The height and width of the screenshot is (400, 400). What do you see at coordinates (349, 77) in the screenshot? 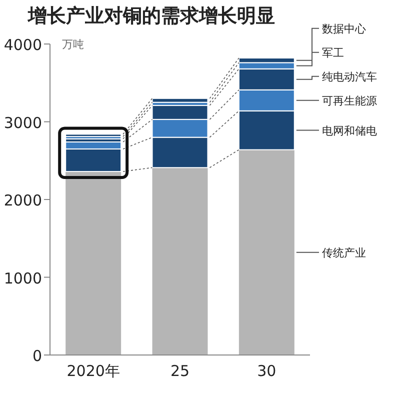
I see `text: 纯电动汽车` at bounding box center [349, 77].